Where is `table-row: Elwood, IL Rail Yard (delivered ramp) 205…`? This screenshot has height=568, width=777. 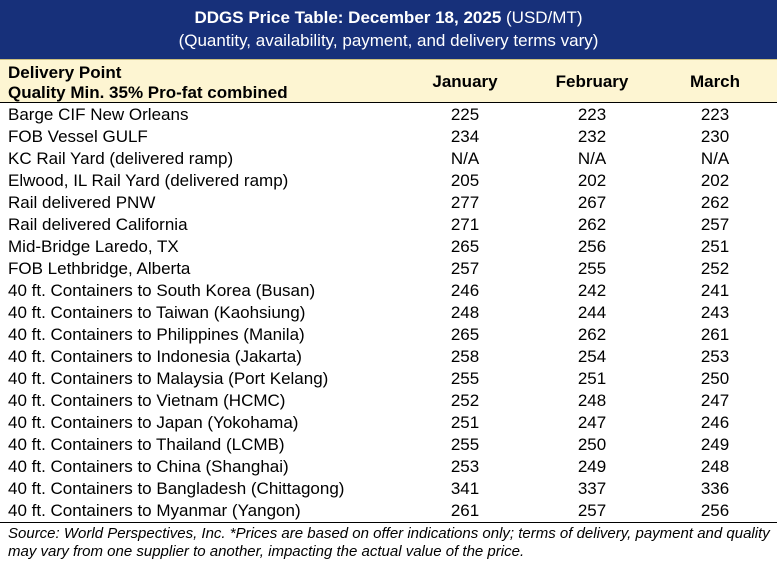
table-row: Elwood, IL Rail Yard (delivered ramp) 205… is located at coordinates (388, 181).